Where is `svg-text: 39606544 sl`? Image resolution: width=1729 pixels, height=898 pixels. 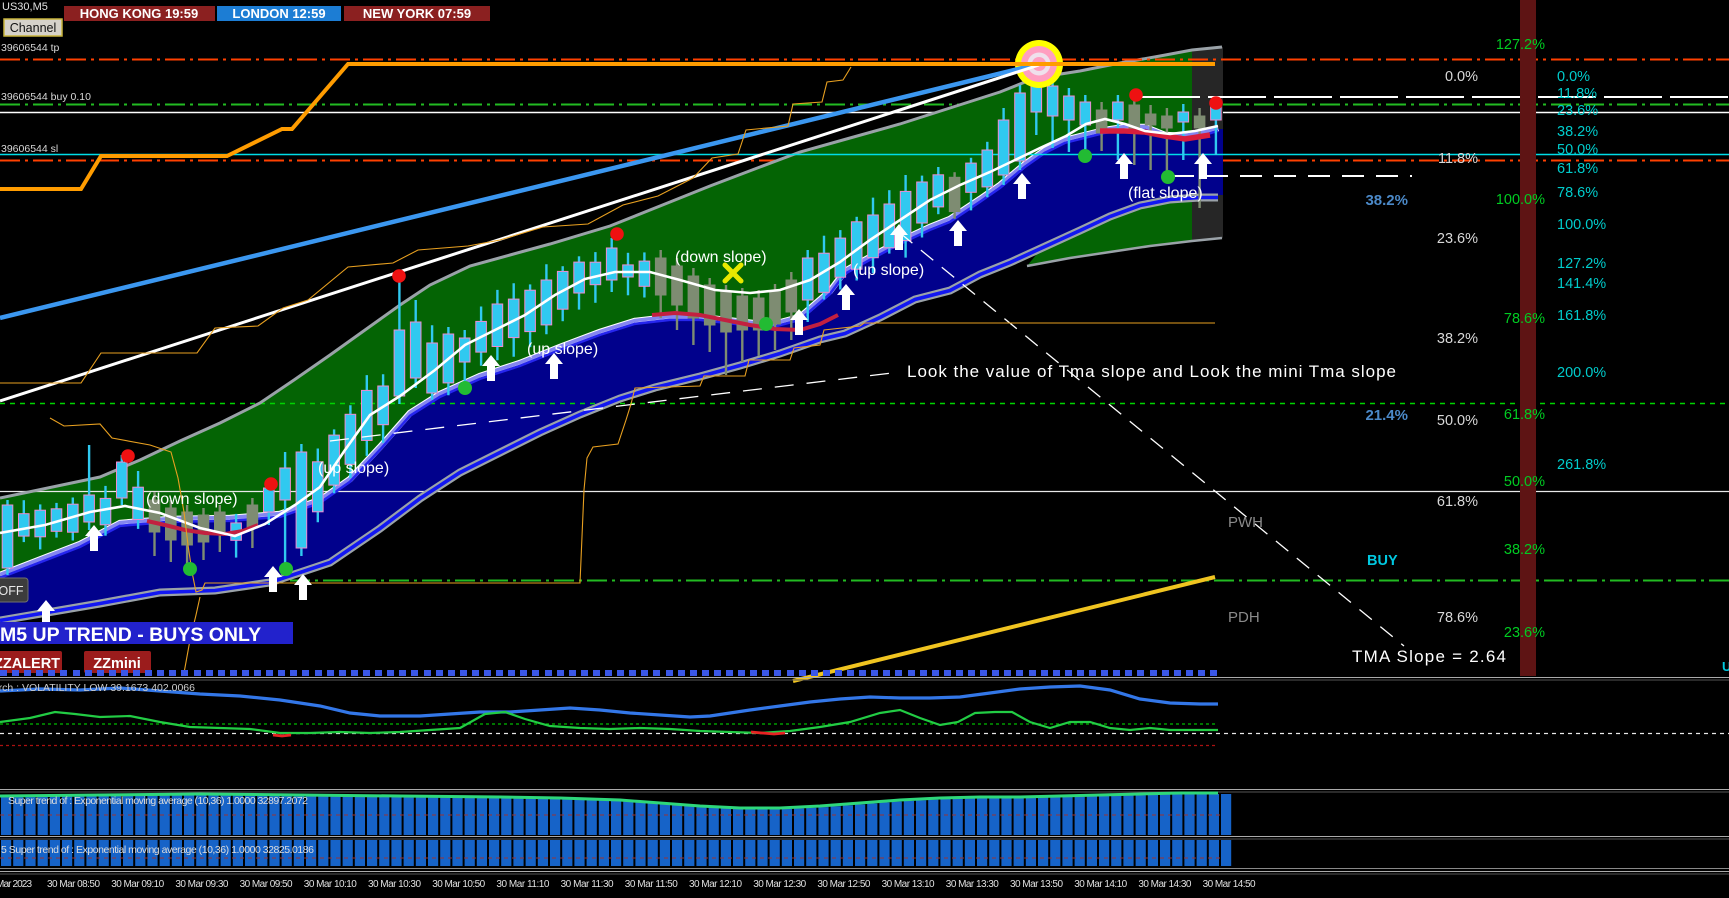
svg-text: 39606544 sl is located at coordinates (29, 149).